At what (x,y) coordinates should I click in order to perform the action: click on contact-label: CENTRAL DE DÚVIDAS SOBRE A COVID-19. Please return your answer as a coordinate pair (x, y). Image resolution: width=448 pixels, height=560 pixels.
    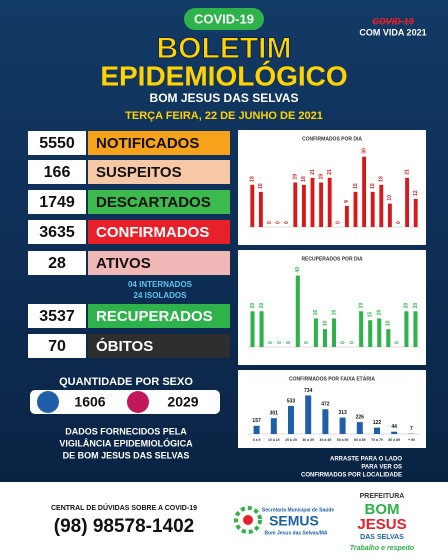
    Looking at the image, I should click on (124, 507).